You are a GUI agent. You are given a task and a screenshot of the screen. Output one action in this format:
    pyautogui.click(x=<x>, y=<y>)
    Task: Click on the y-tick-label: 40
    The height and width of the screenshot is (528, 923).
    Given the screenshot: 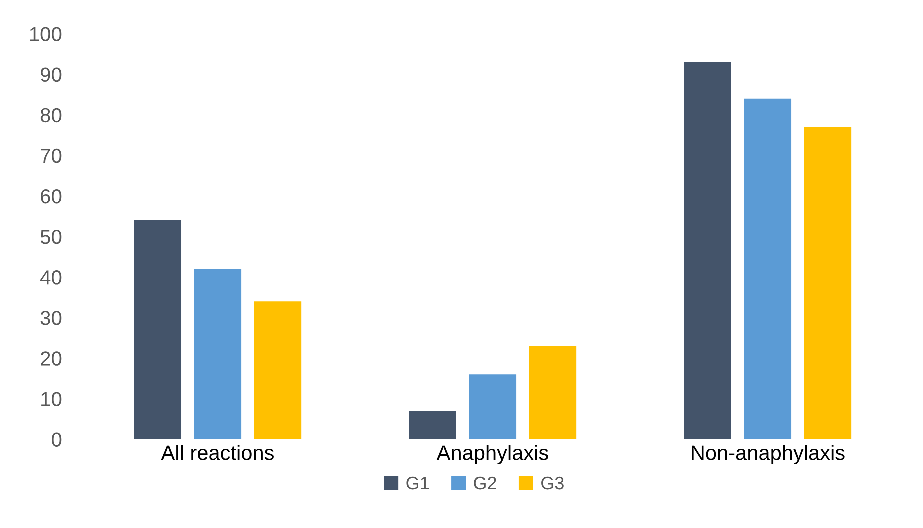 What is the action you would take?
    pyautogui.click(x=51, y=277)
    